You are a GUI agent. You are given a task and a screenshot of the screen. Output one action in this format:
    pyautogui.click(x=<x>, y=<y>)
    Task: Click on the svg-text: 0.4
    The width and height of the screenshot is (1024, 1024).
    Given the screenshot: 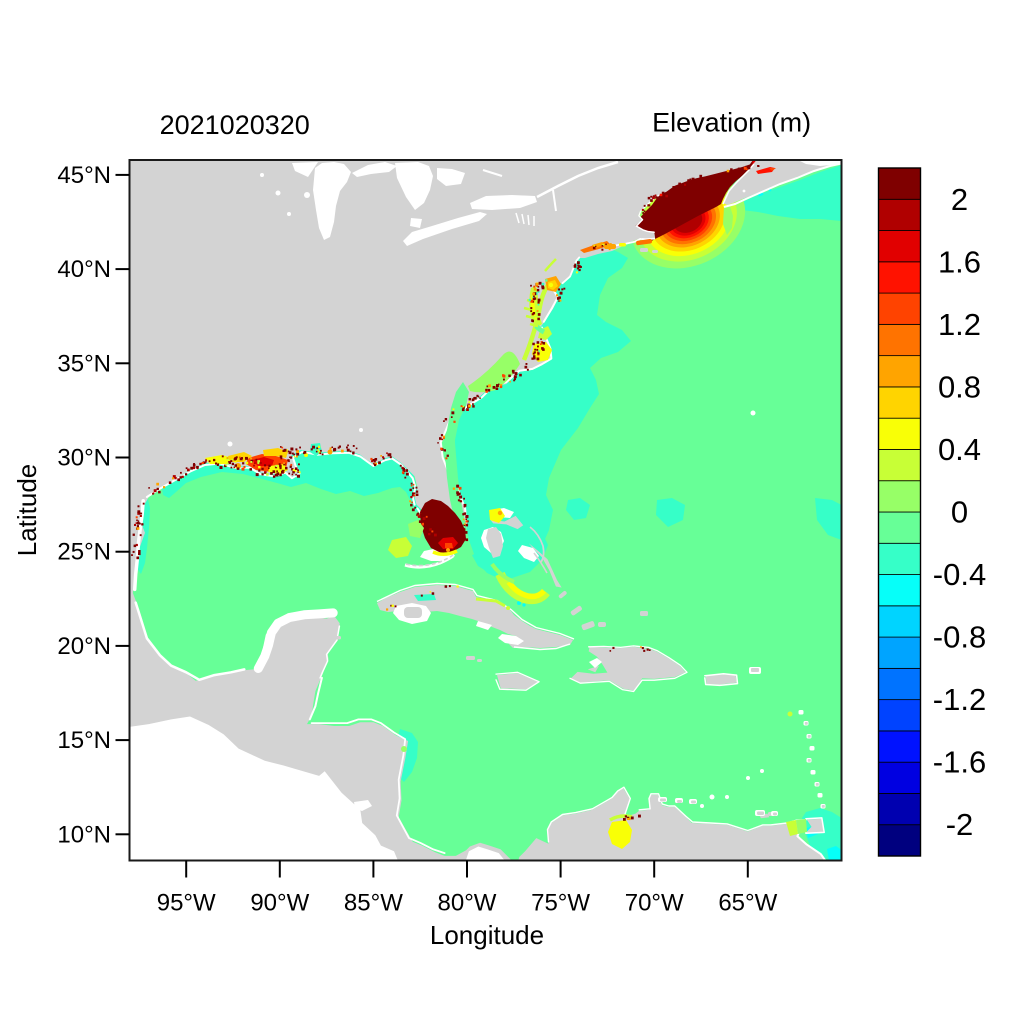 What is the action you would take?
    pyautogui.click(x=959, y=449)
    